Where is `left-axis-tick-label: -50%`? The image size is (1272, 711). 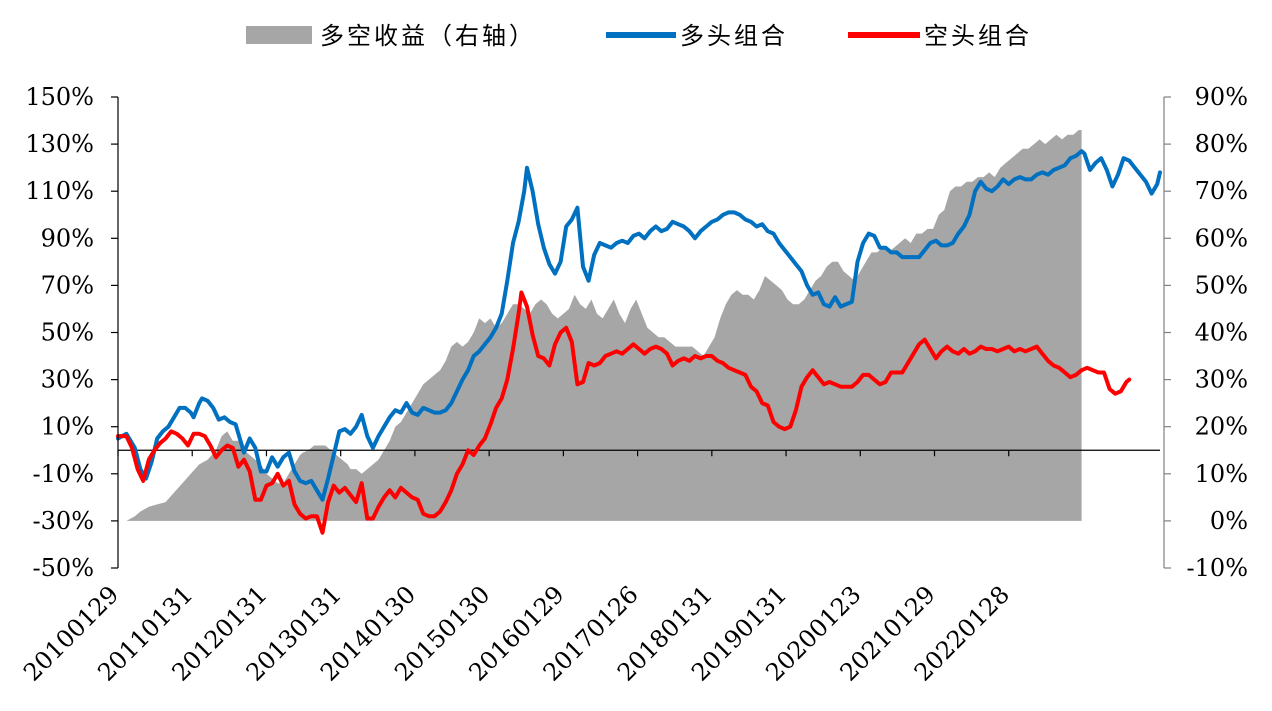 left-axis-tick-label: -50% is located at coordinates (63, 568).